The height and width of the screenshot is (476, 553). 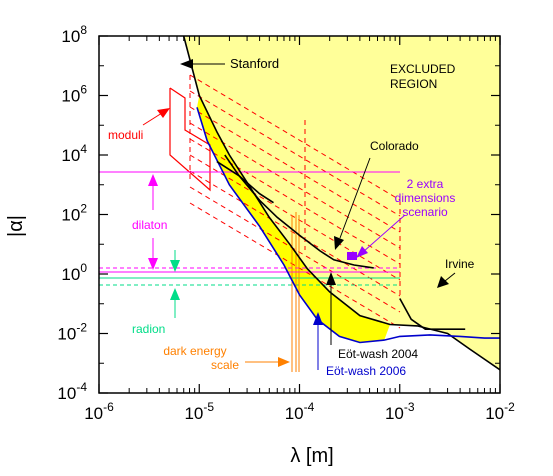 I want to click on svg-text: scenario, so click(x=425, y=212).